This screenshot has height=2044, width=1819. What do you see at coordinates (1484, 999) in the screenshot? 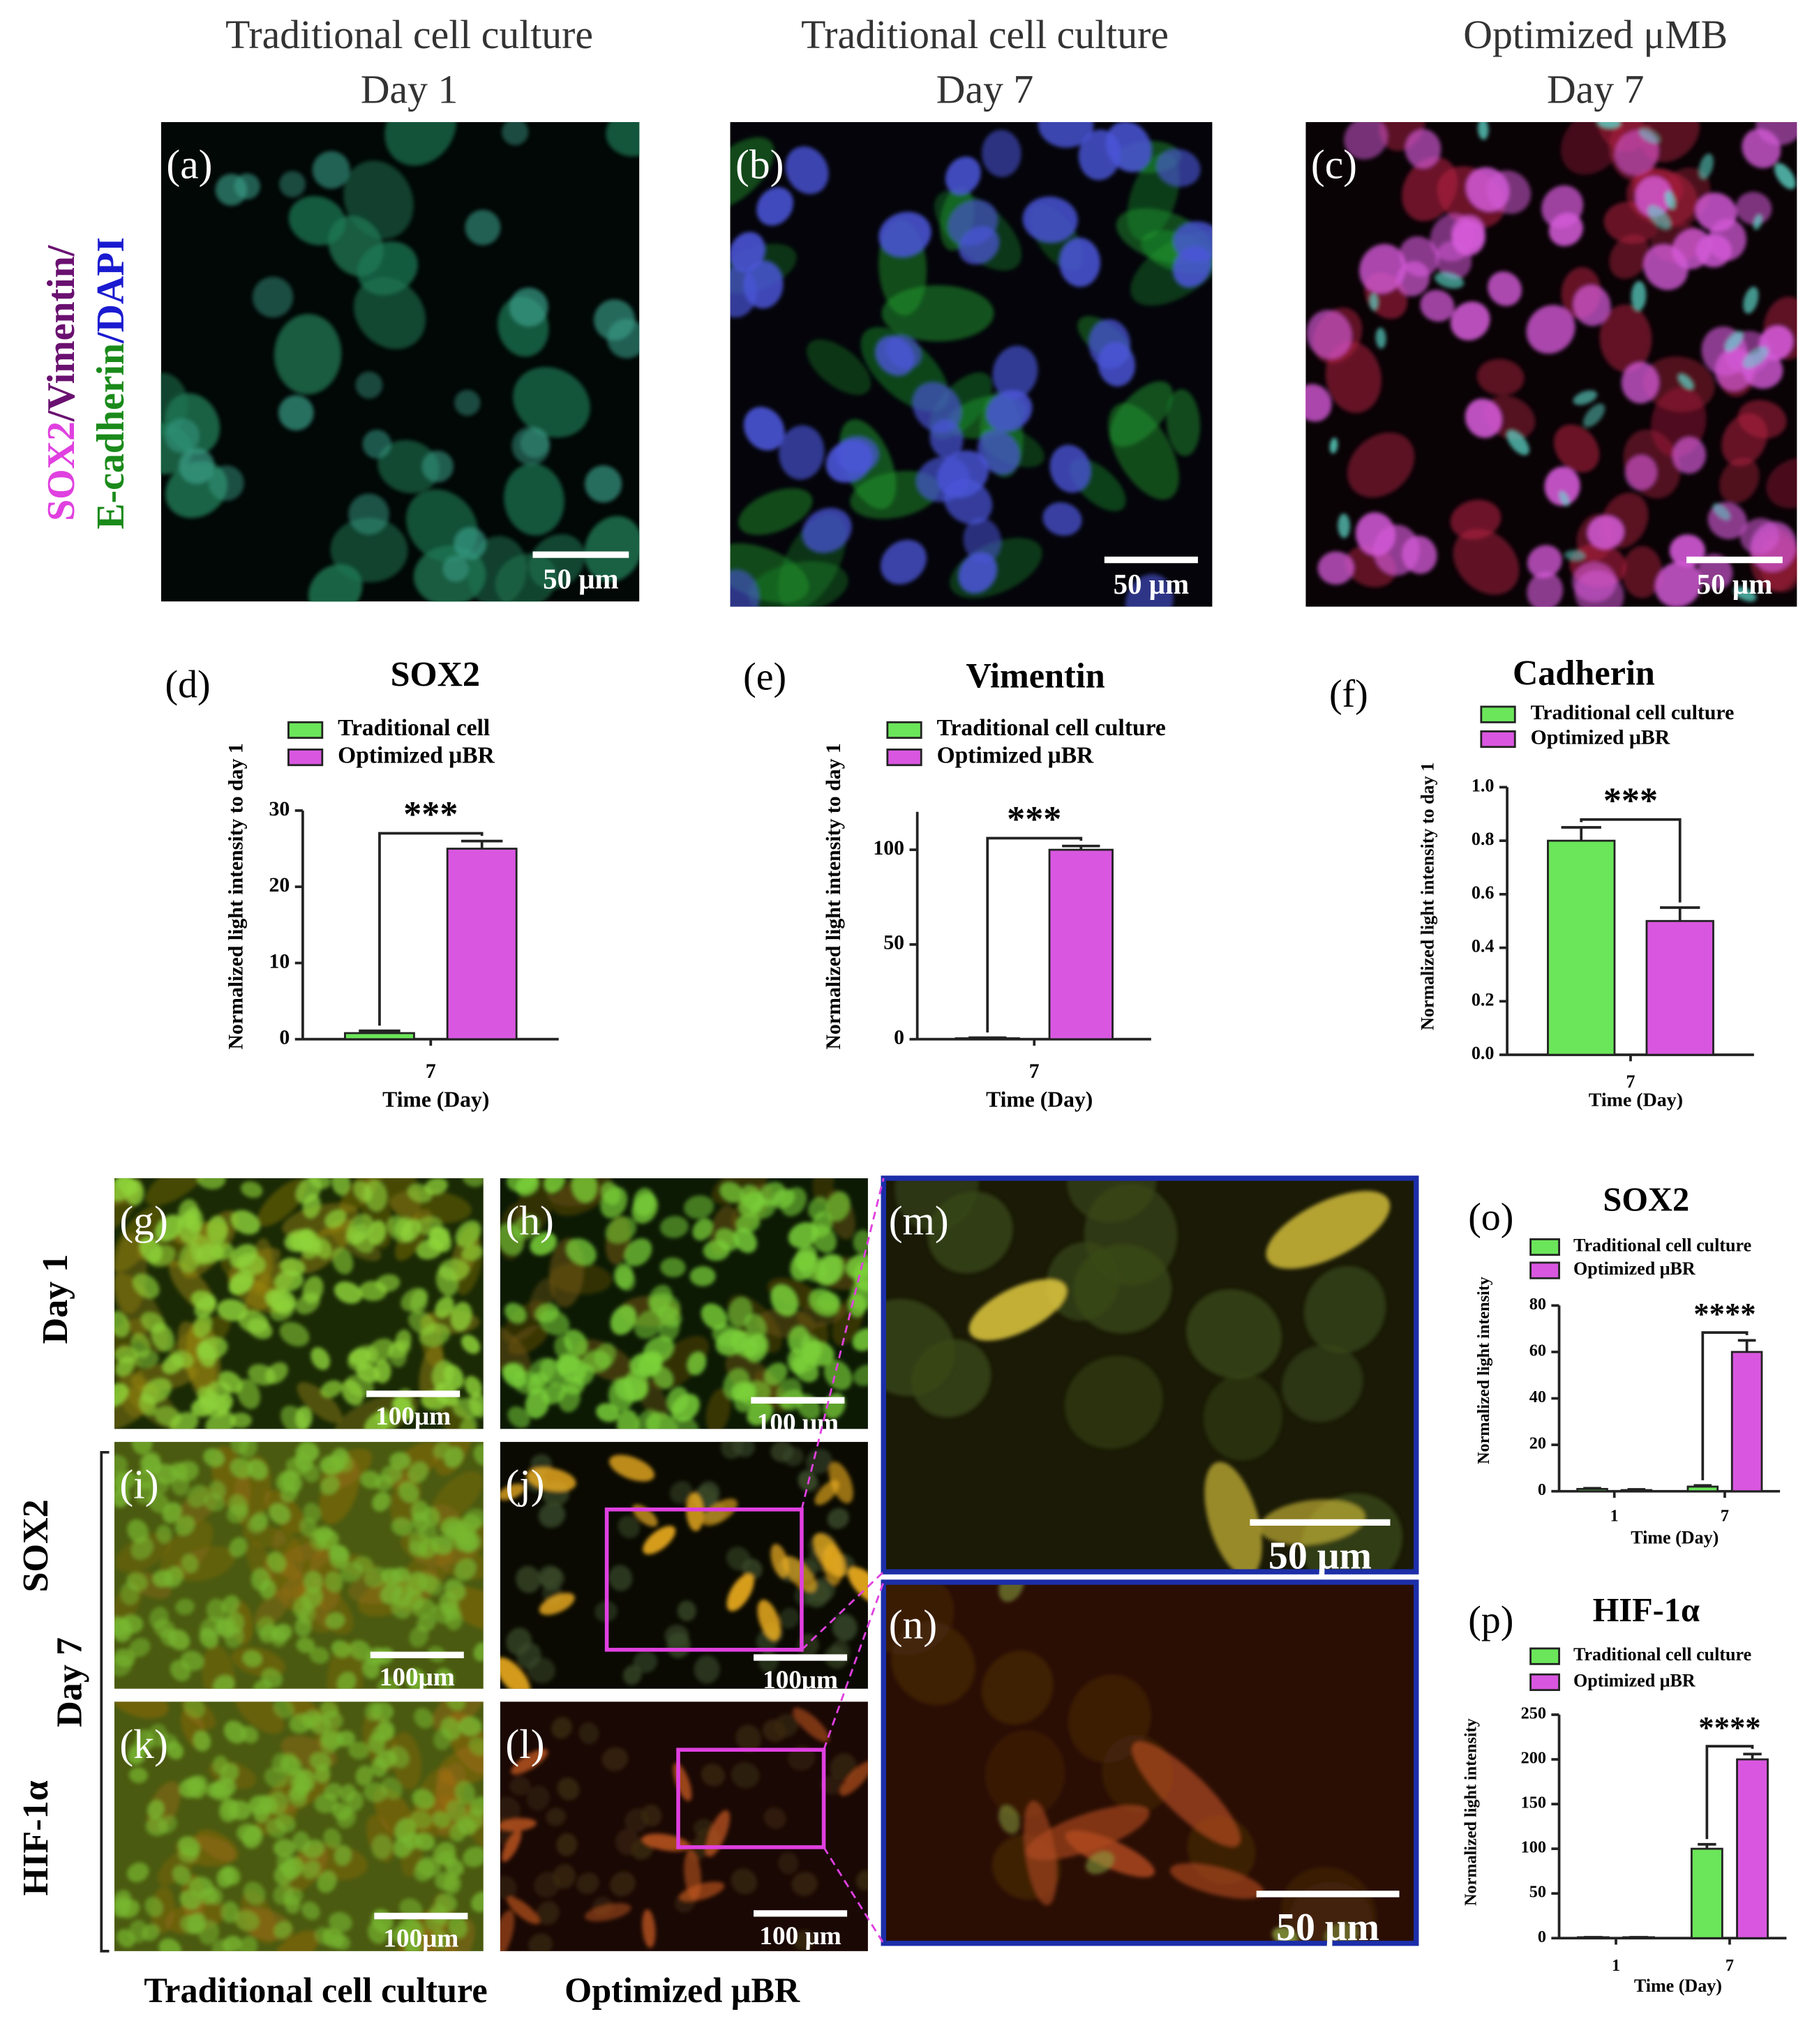
I see `y-tick-label: 0.2` at bounding box center [1484, 999].